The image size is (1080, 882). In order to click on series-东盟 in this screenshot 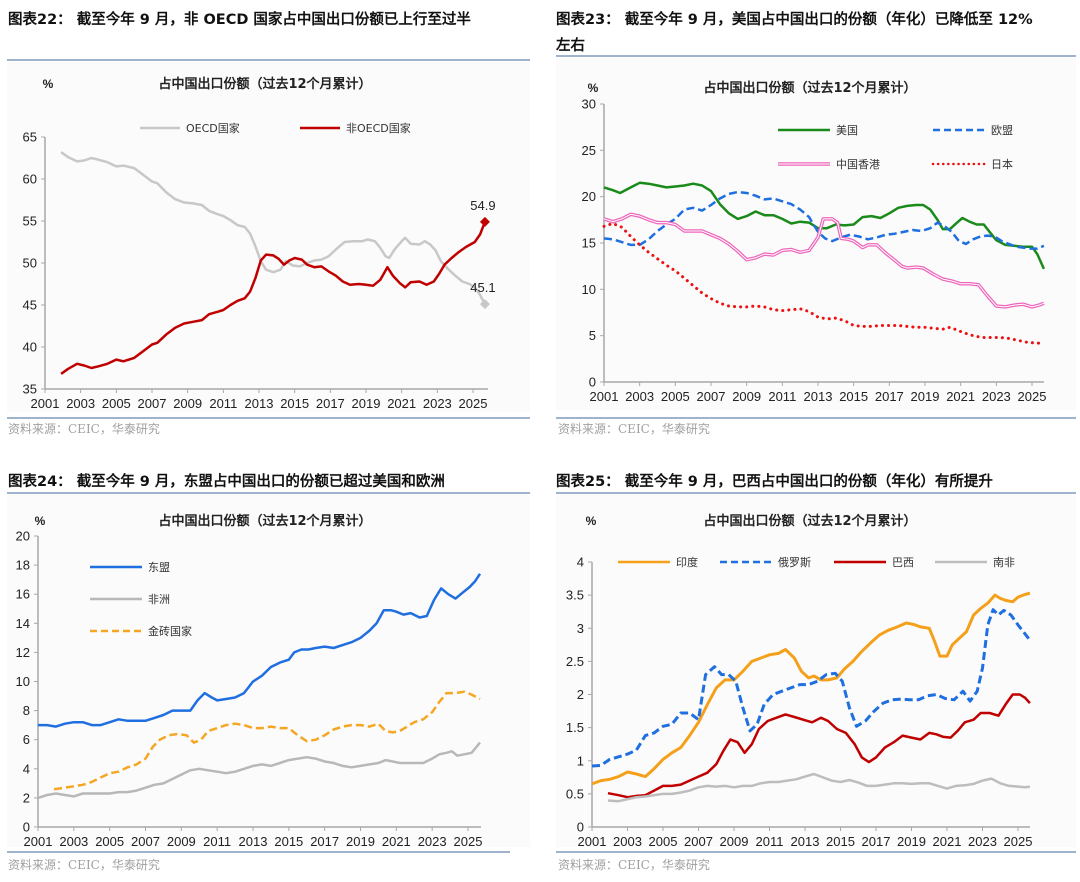, I will do `click(260, 650)`.